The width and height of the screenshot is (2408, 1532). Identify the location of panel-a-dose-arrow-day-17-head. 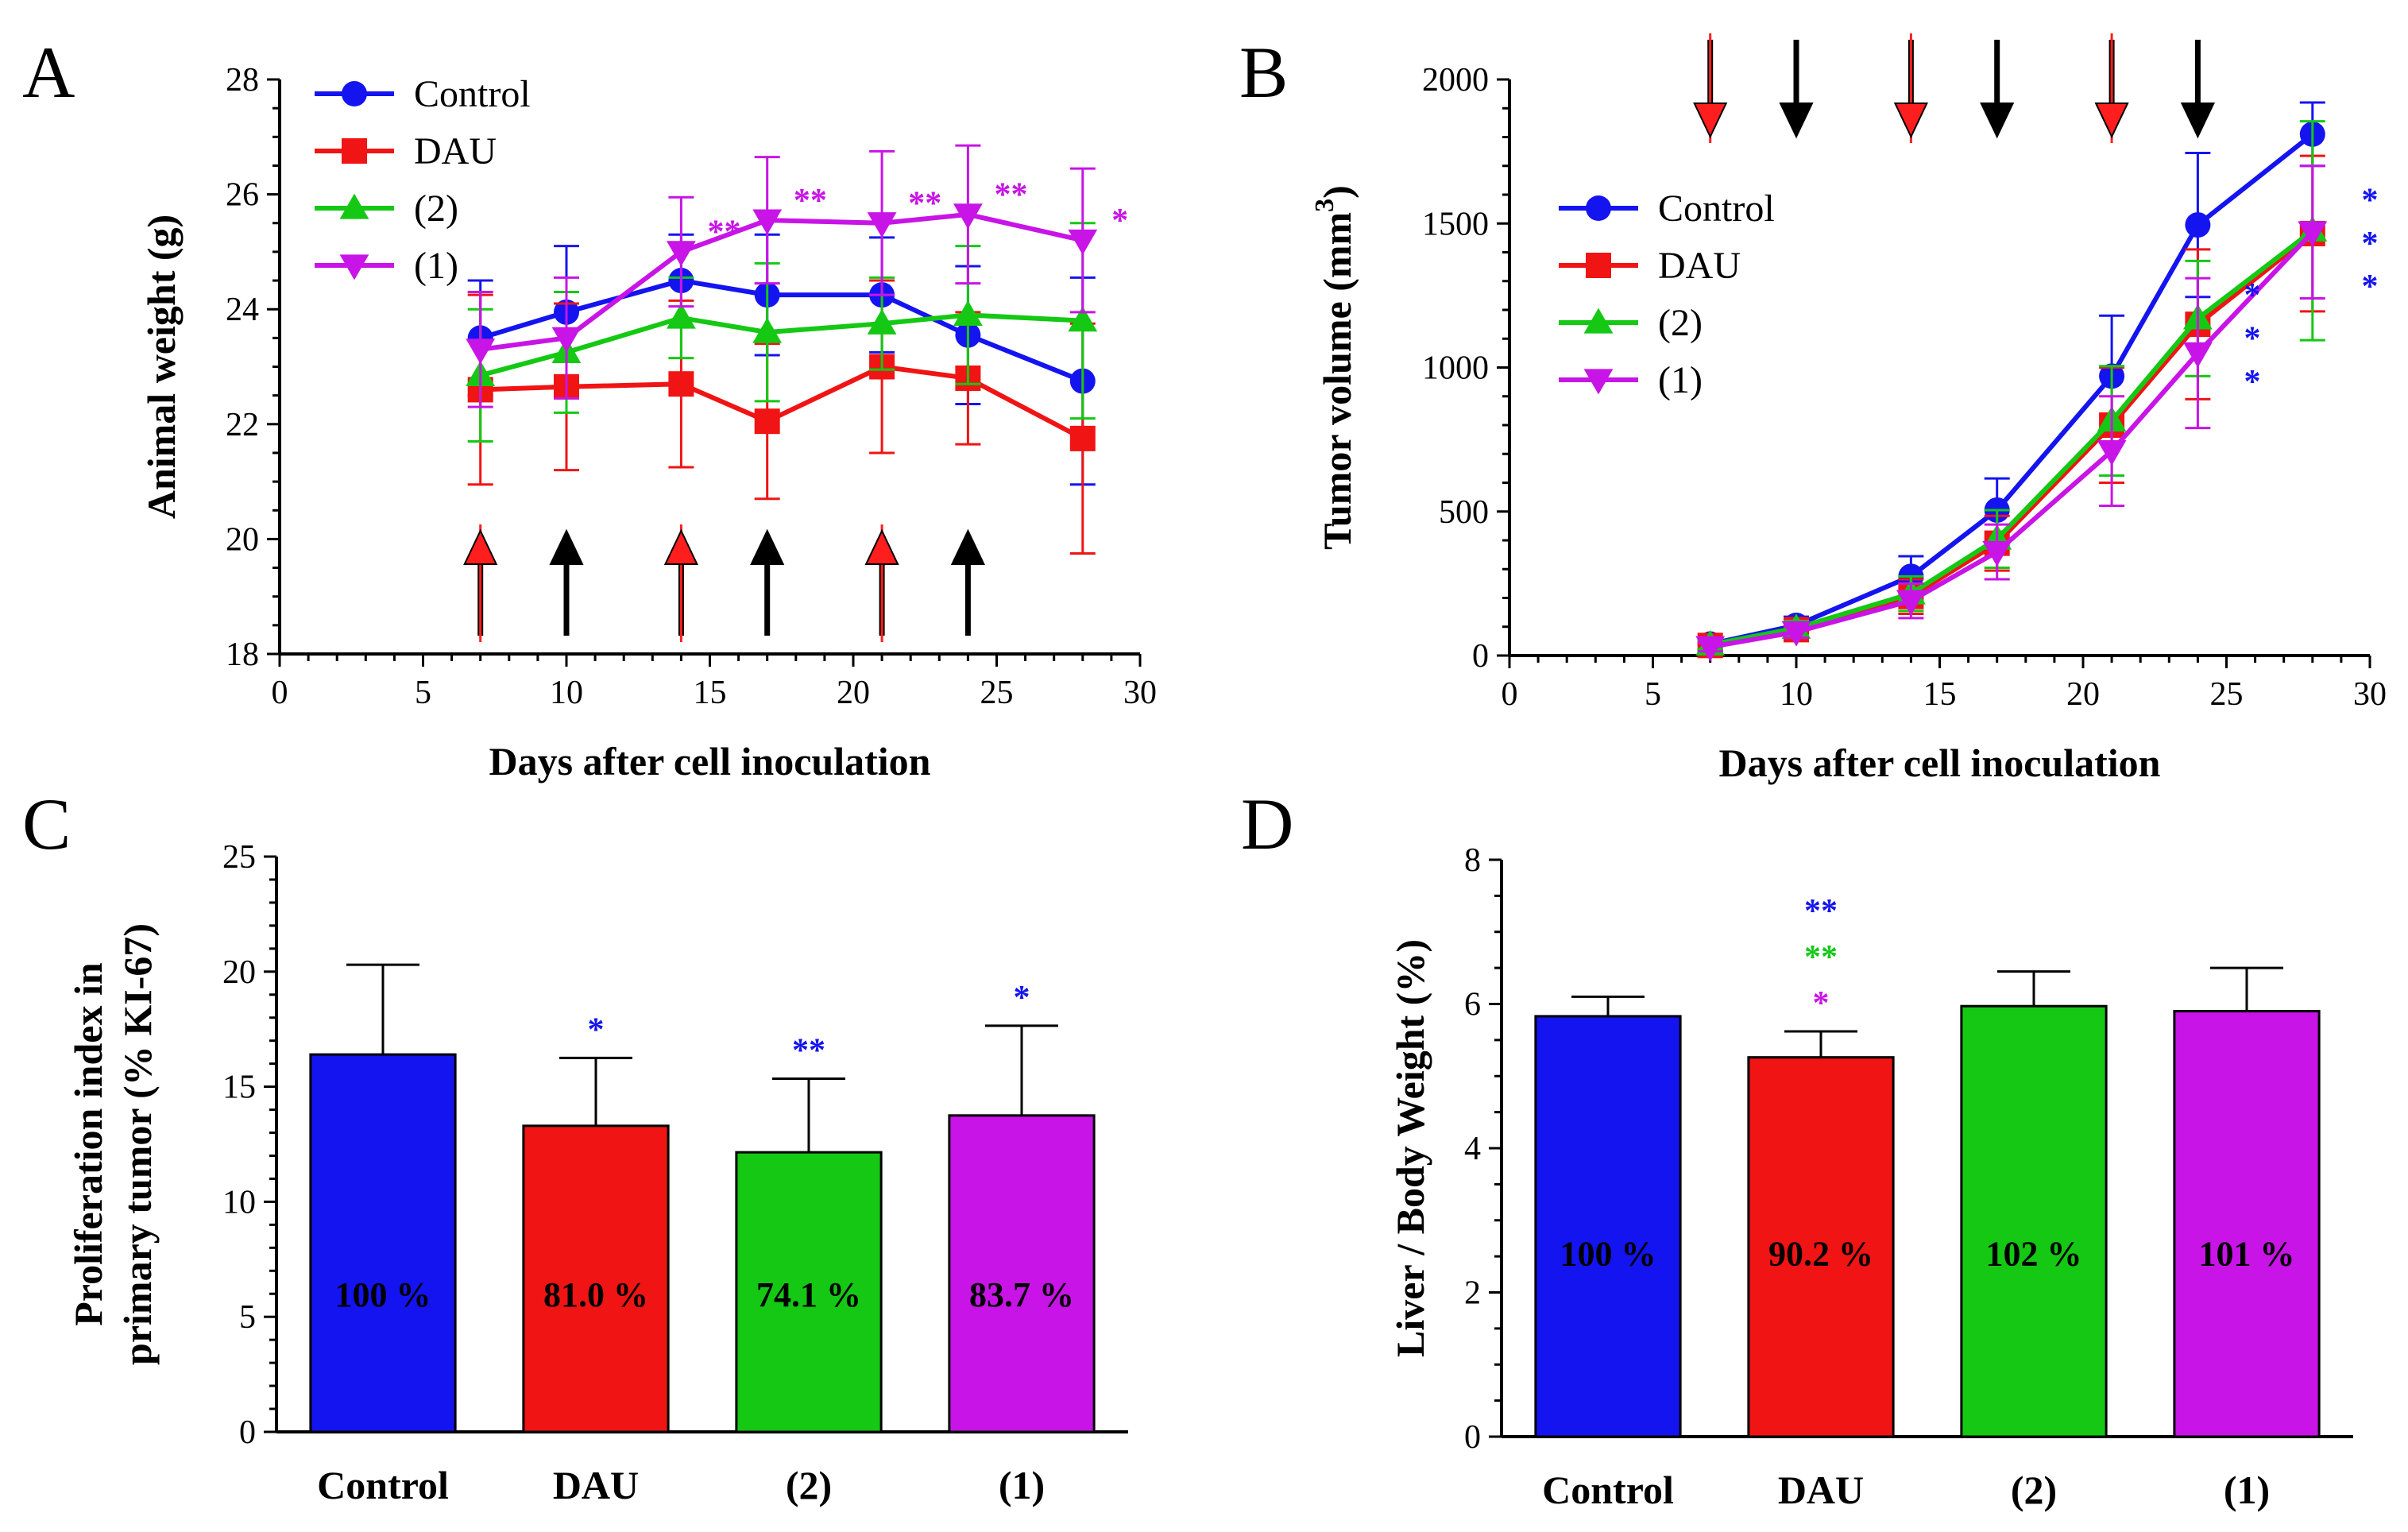
(767, 546).